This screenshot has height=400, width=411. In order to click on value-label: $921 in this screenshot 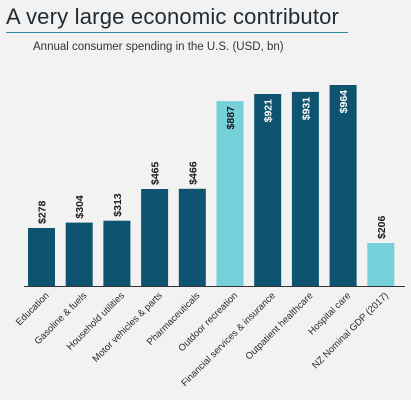, I will do `click(269, 111)`.